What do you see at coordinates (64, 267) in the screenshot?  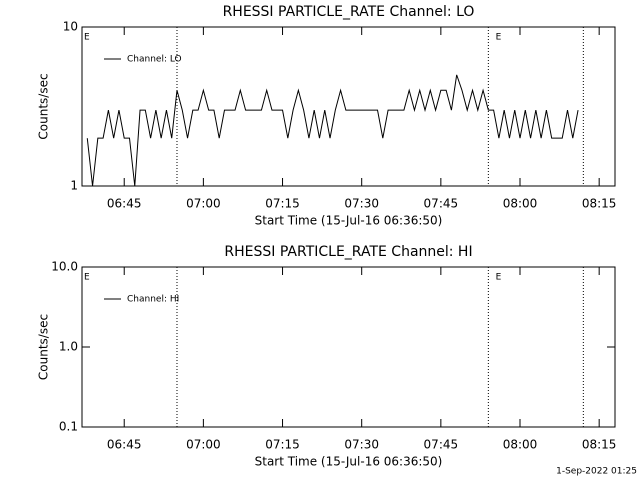 I see `y-tick-label: 10.0` at bounding box center [64, 267].